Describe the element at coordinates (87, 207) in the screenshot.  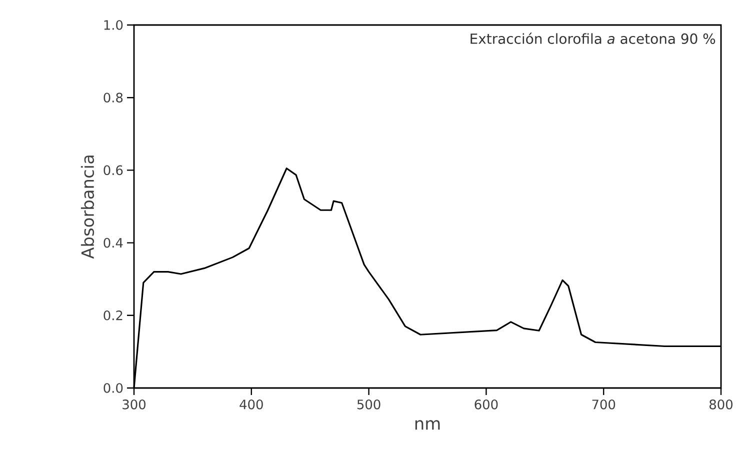
I see `y-axis-title: Absorbancia` at that location.